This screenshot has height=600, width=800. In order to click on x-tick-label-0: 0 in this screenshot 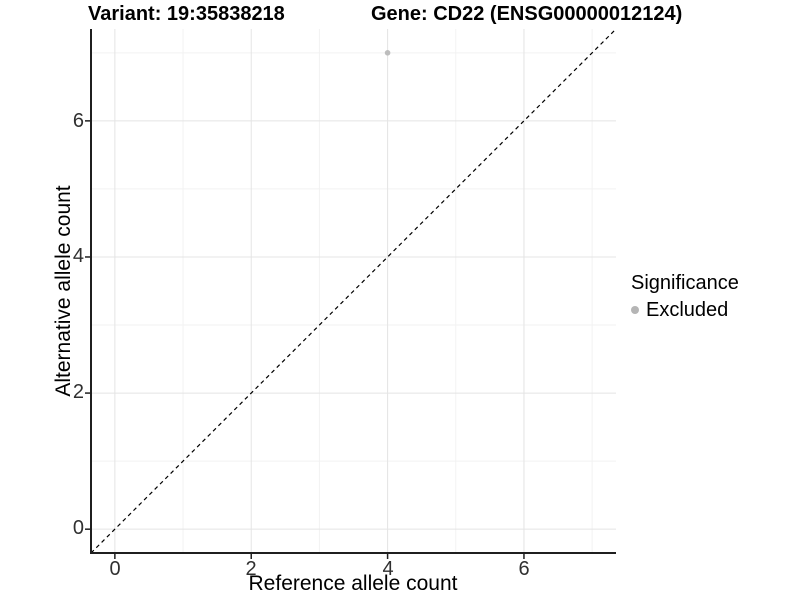, I will do `click(115, 569)`.